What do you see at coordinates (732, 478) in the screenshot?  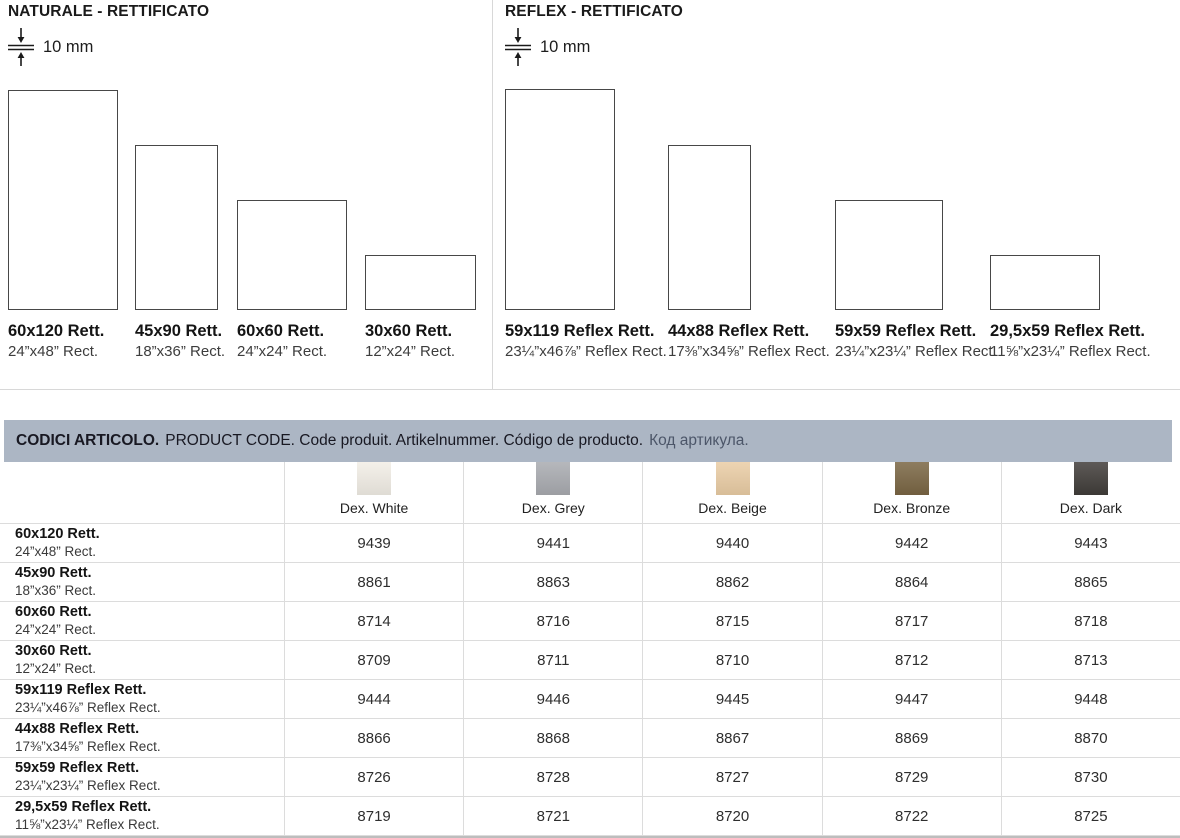 I see `color-swatch-beige` at bounding box center [732, 478].